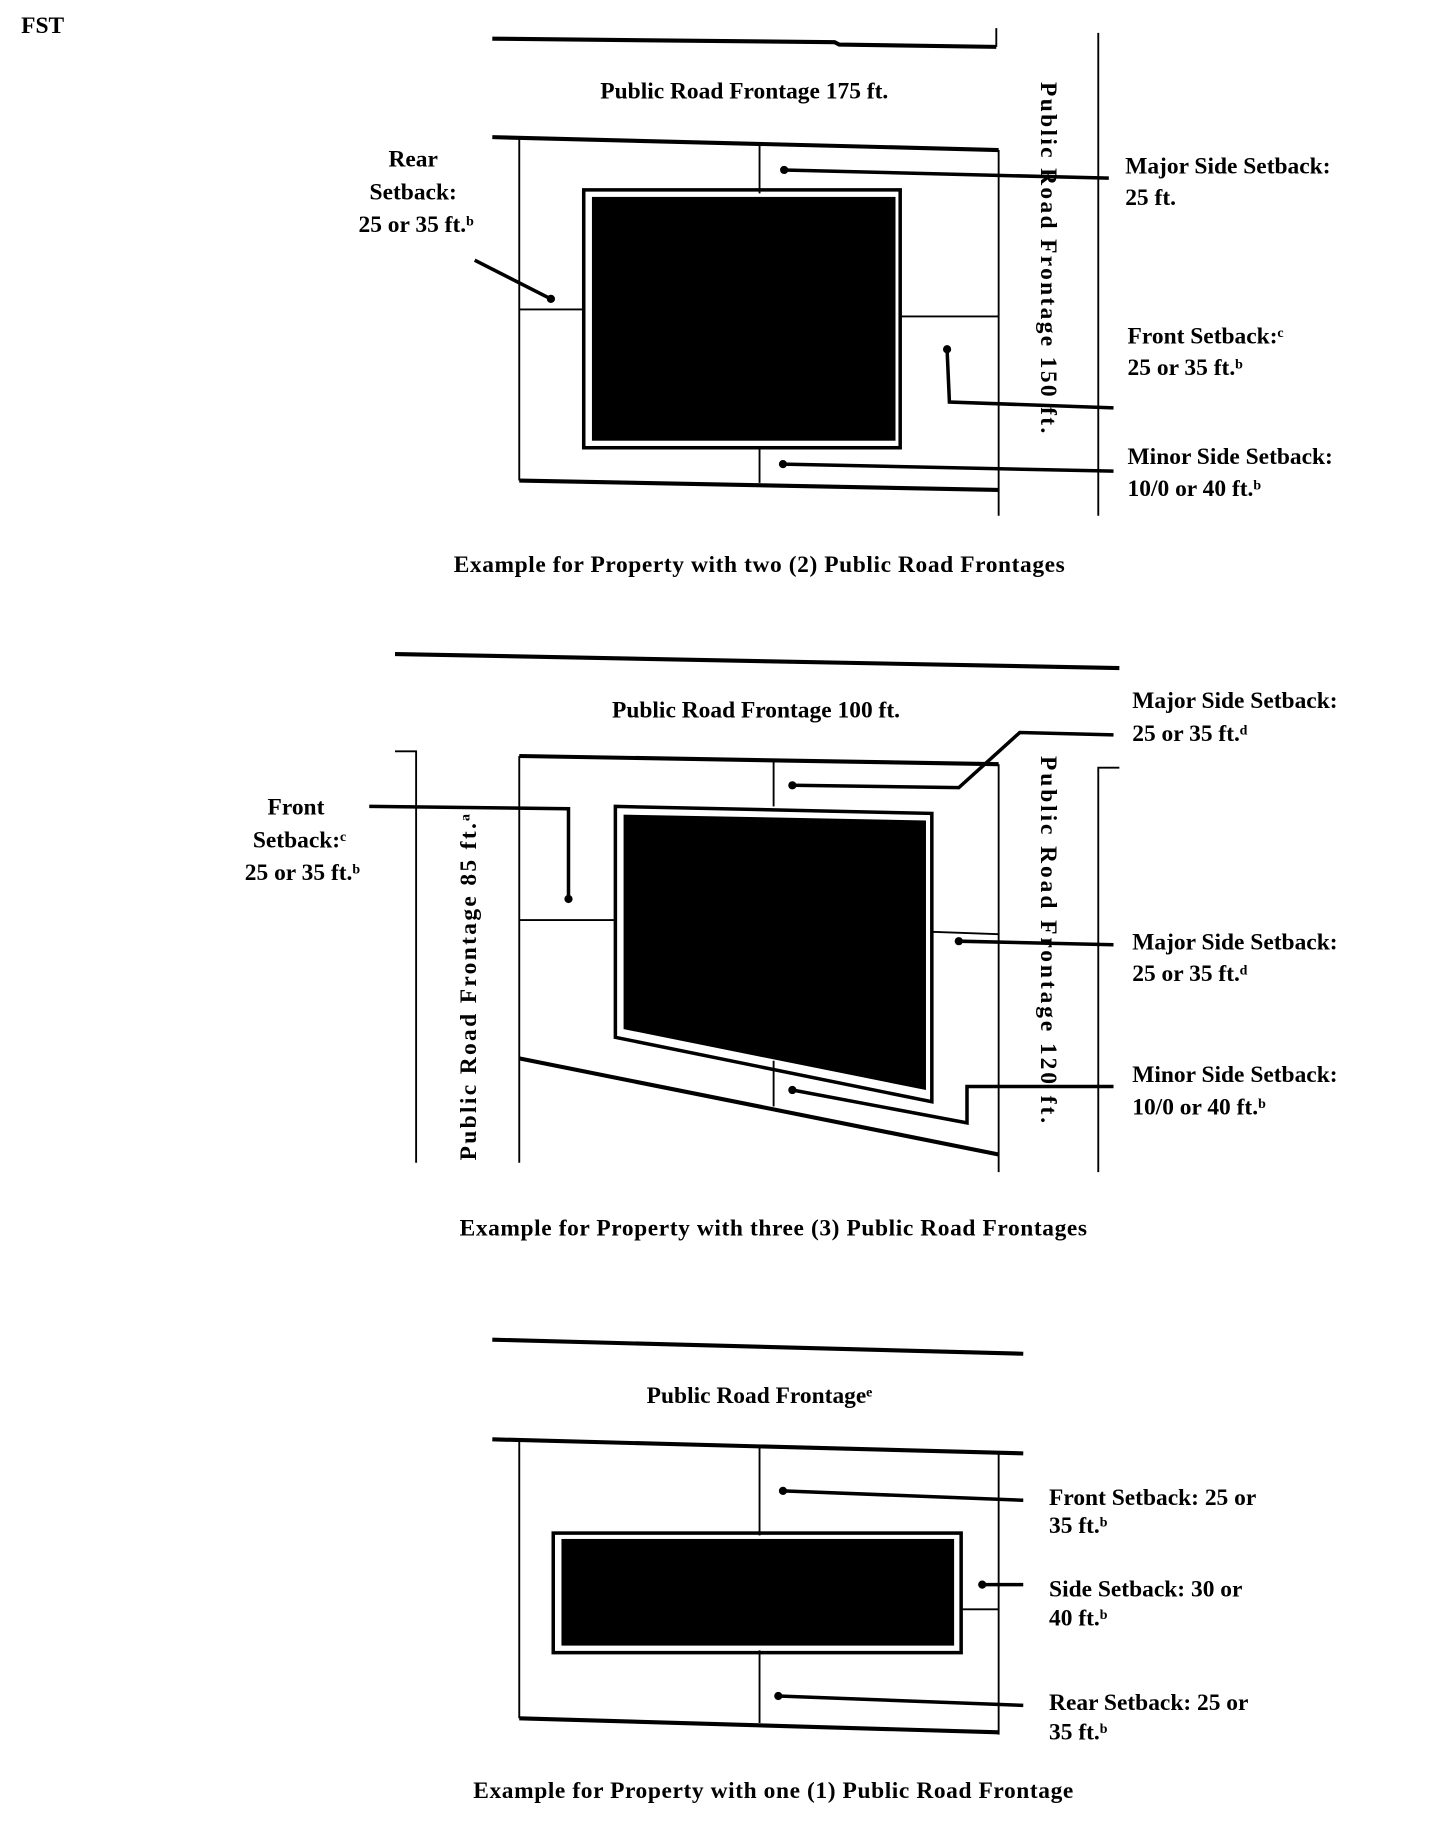  Describe the element at coordinates (760, 1396) in the screenshot. I see `road-label-top: Public Road Frontageᵉ` at that location.